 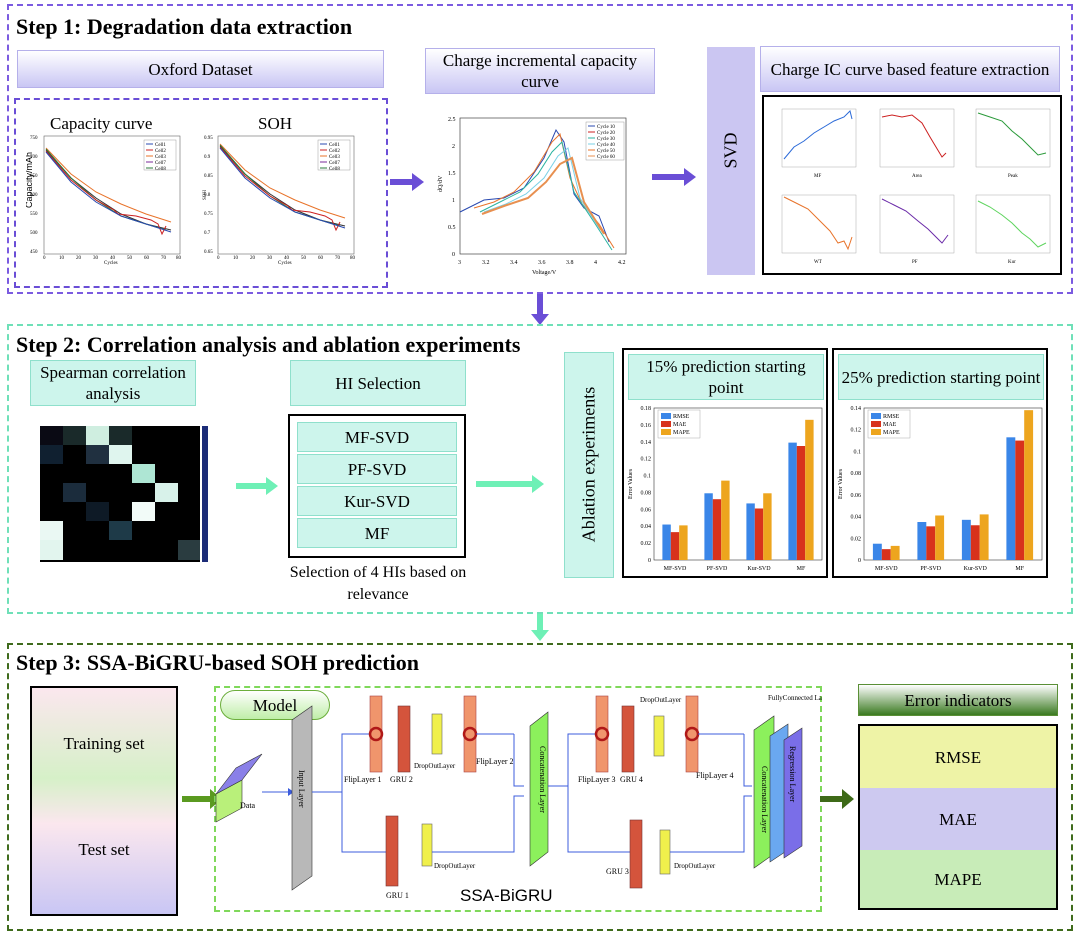 I want to click on concat1-label: Concatenation Layer, so click(x=542, y=779).